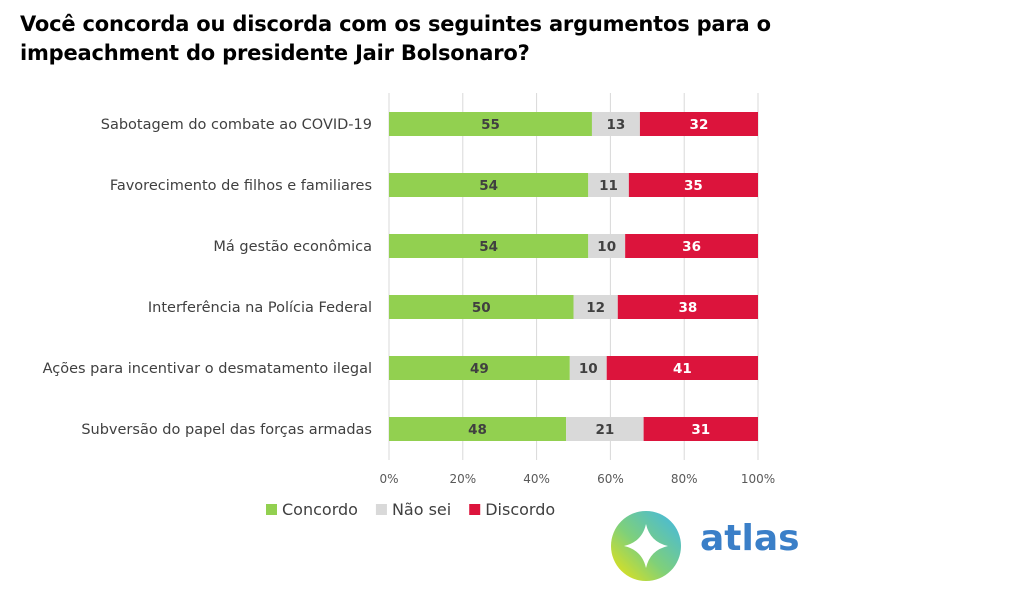 The height and width of the screenshot is (598, 1024). What do you see at coordinates (260, 308) in the screenshot?
I see `category-label: Interferência na Polícia Federal` at bounding box center [260, 308].